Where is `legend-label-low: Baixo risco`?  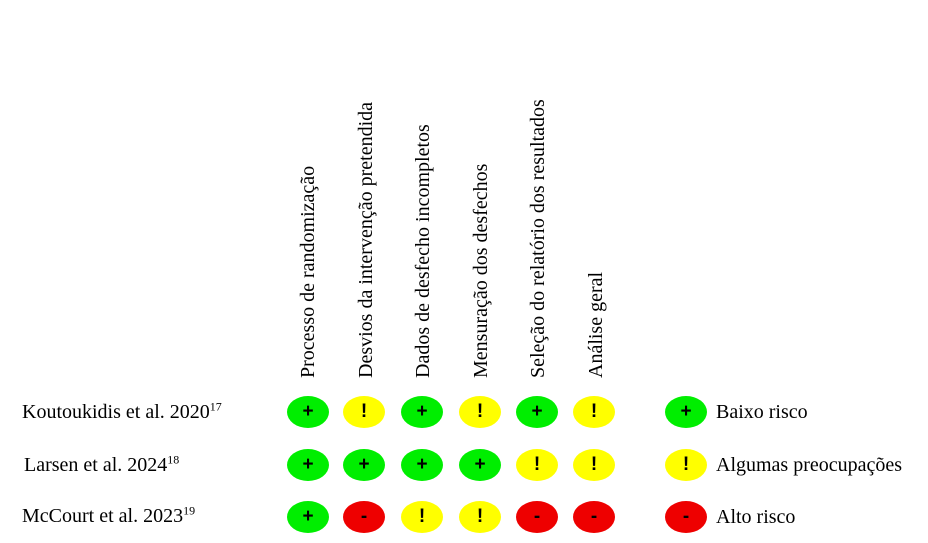 legend-label-low: Baixo risco is located at coordinates (762, 412).